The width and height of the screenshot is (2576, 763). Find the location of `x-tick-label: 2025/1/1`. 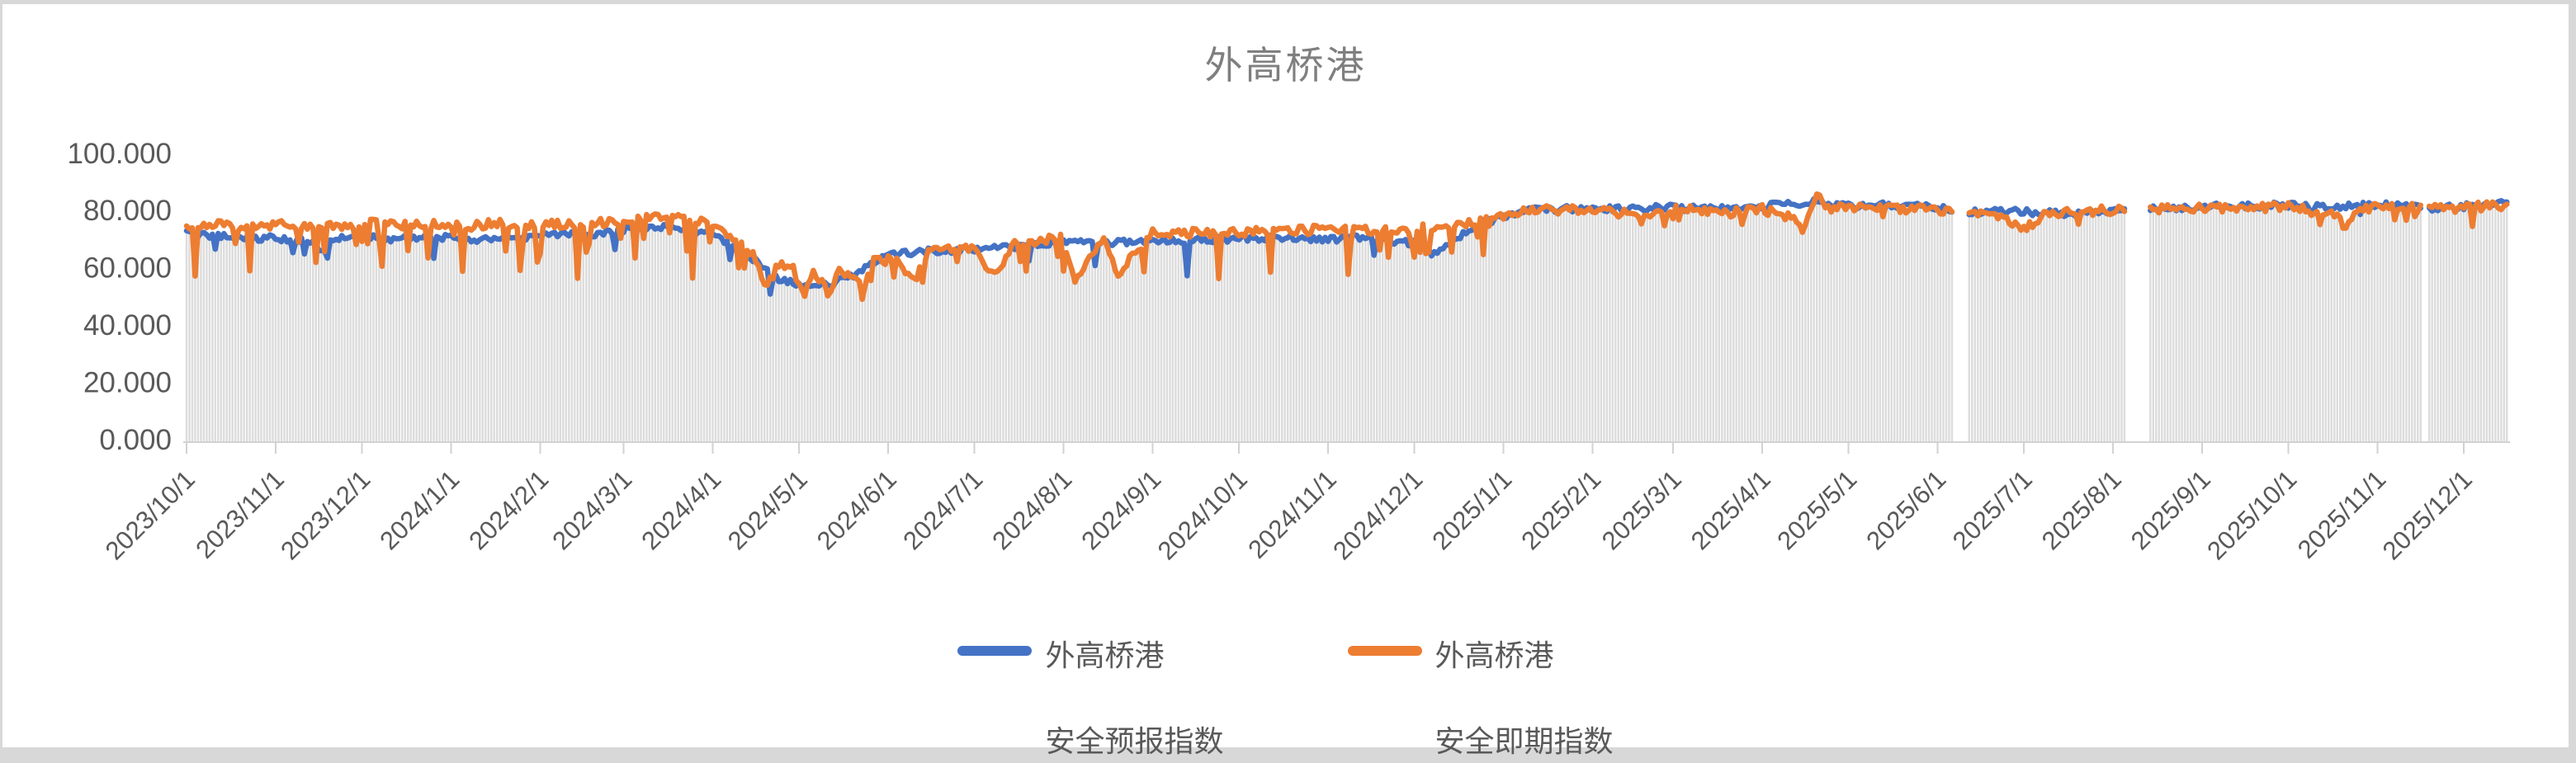

x-tick-label: 2025/1/1 is located at coordinates (1471, 510).